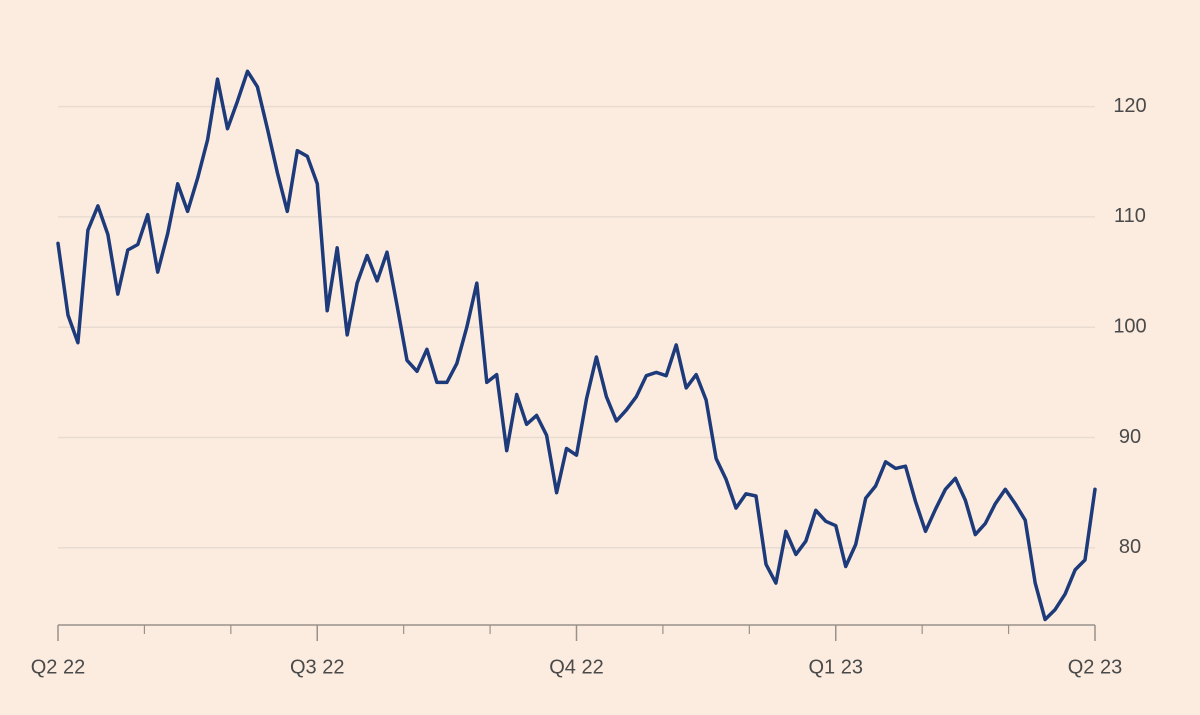 The image size is (1200, 715). I want to click on y-tick-label: 100, so click(1129, 326).